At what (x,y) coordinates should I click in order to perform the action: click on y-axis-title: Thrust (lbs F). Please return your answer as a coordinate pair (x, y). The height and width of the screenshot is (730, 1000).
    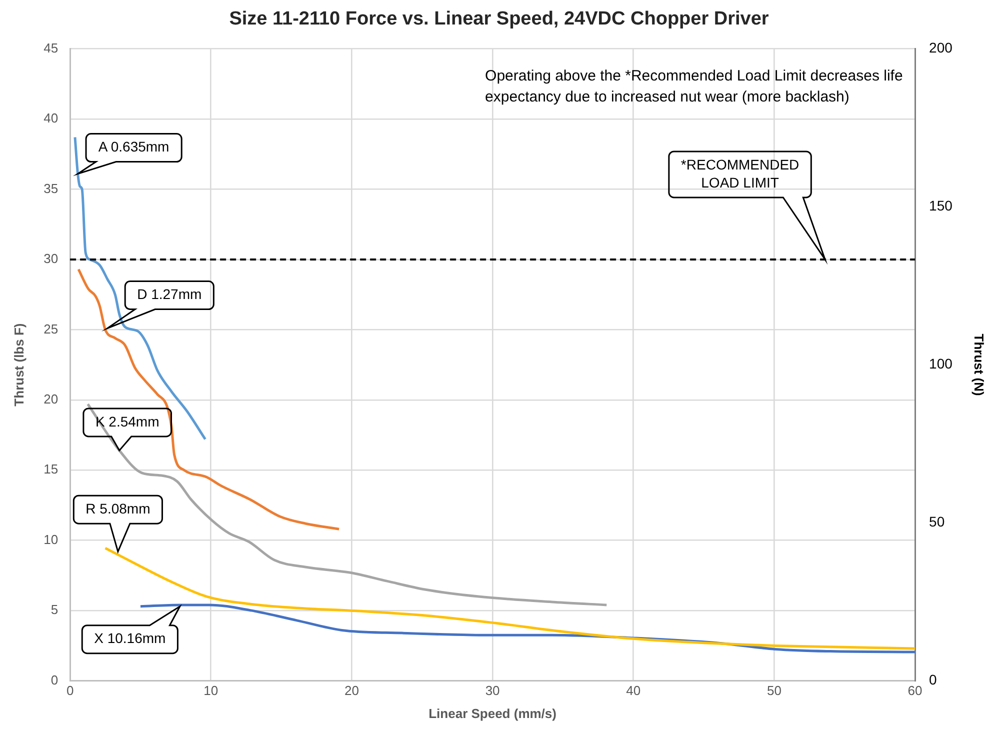
    Looking at the image, I should click on (18, 364).